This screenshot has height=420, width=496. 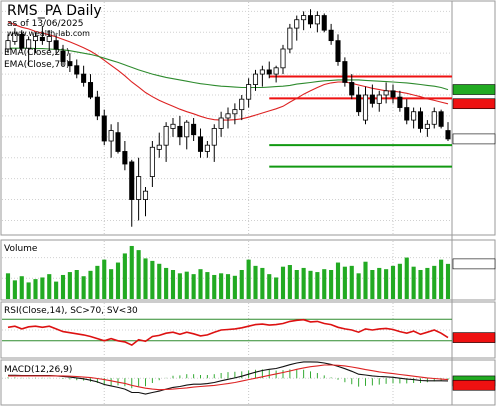 I want to click on price-tag-close, so click(x=474, y=139).